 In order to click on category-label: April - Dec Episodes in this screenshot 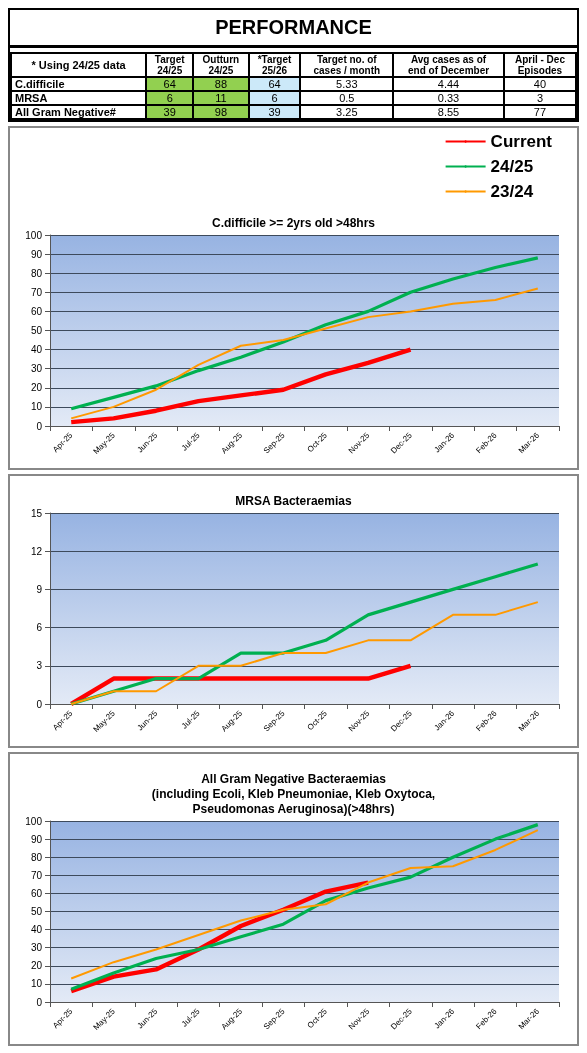, I will do `click(539, 65)`.